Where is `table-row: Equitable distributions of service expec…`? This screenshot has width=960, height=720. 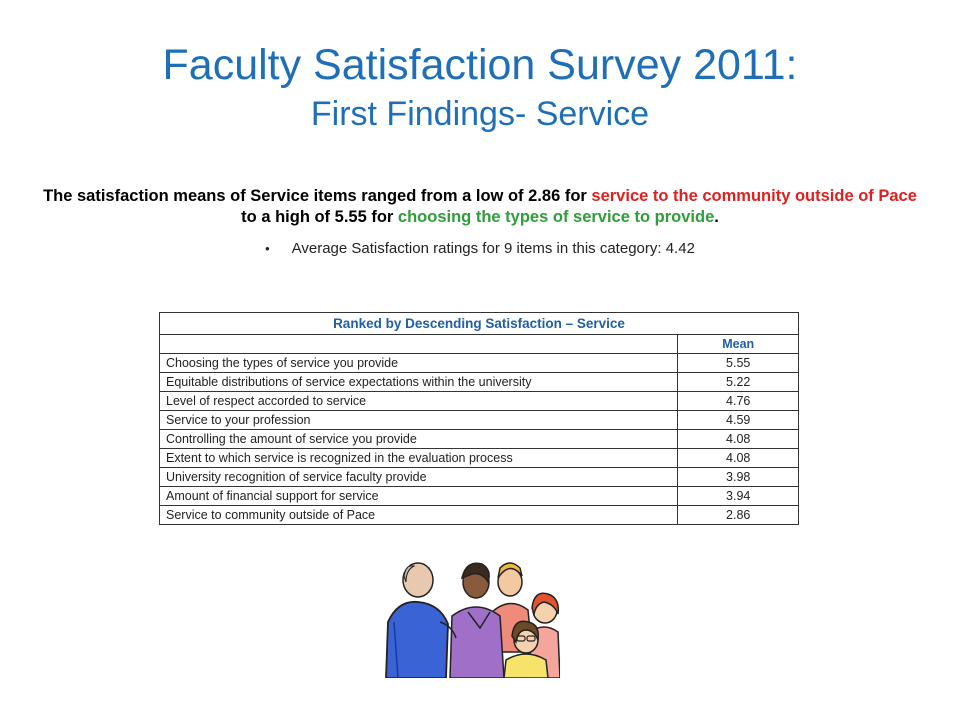 table-row: Equitable distributions of service expec… is located at coordinates (478, 382).